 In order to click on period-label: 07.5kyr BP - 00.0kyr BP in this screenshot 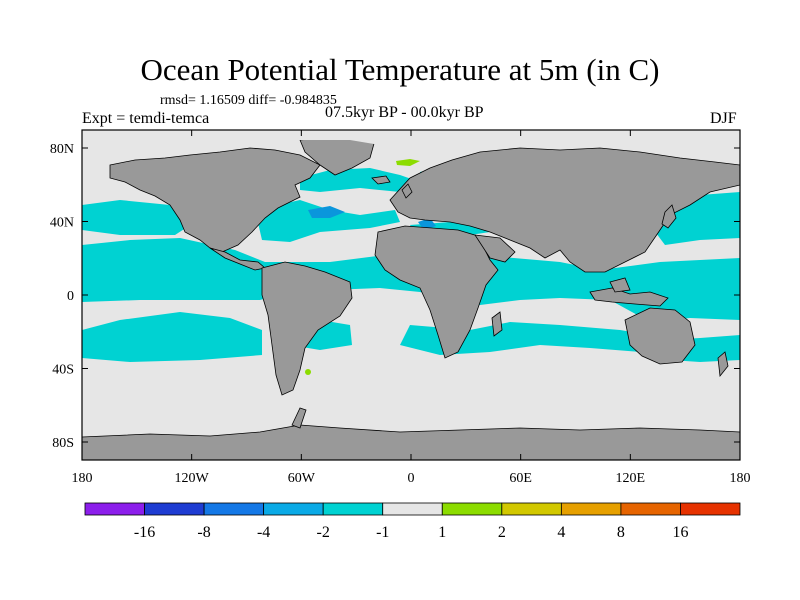, I will do `click(404, 112)`.